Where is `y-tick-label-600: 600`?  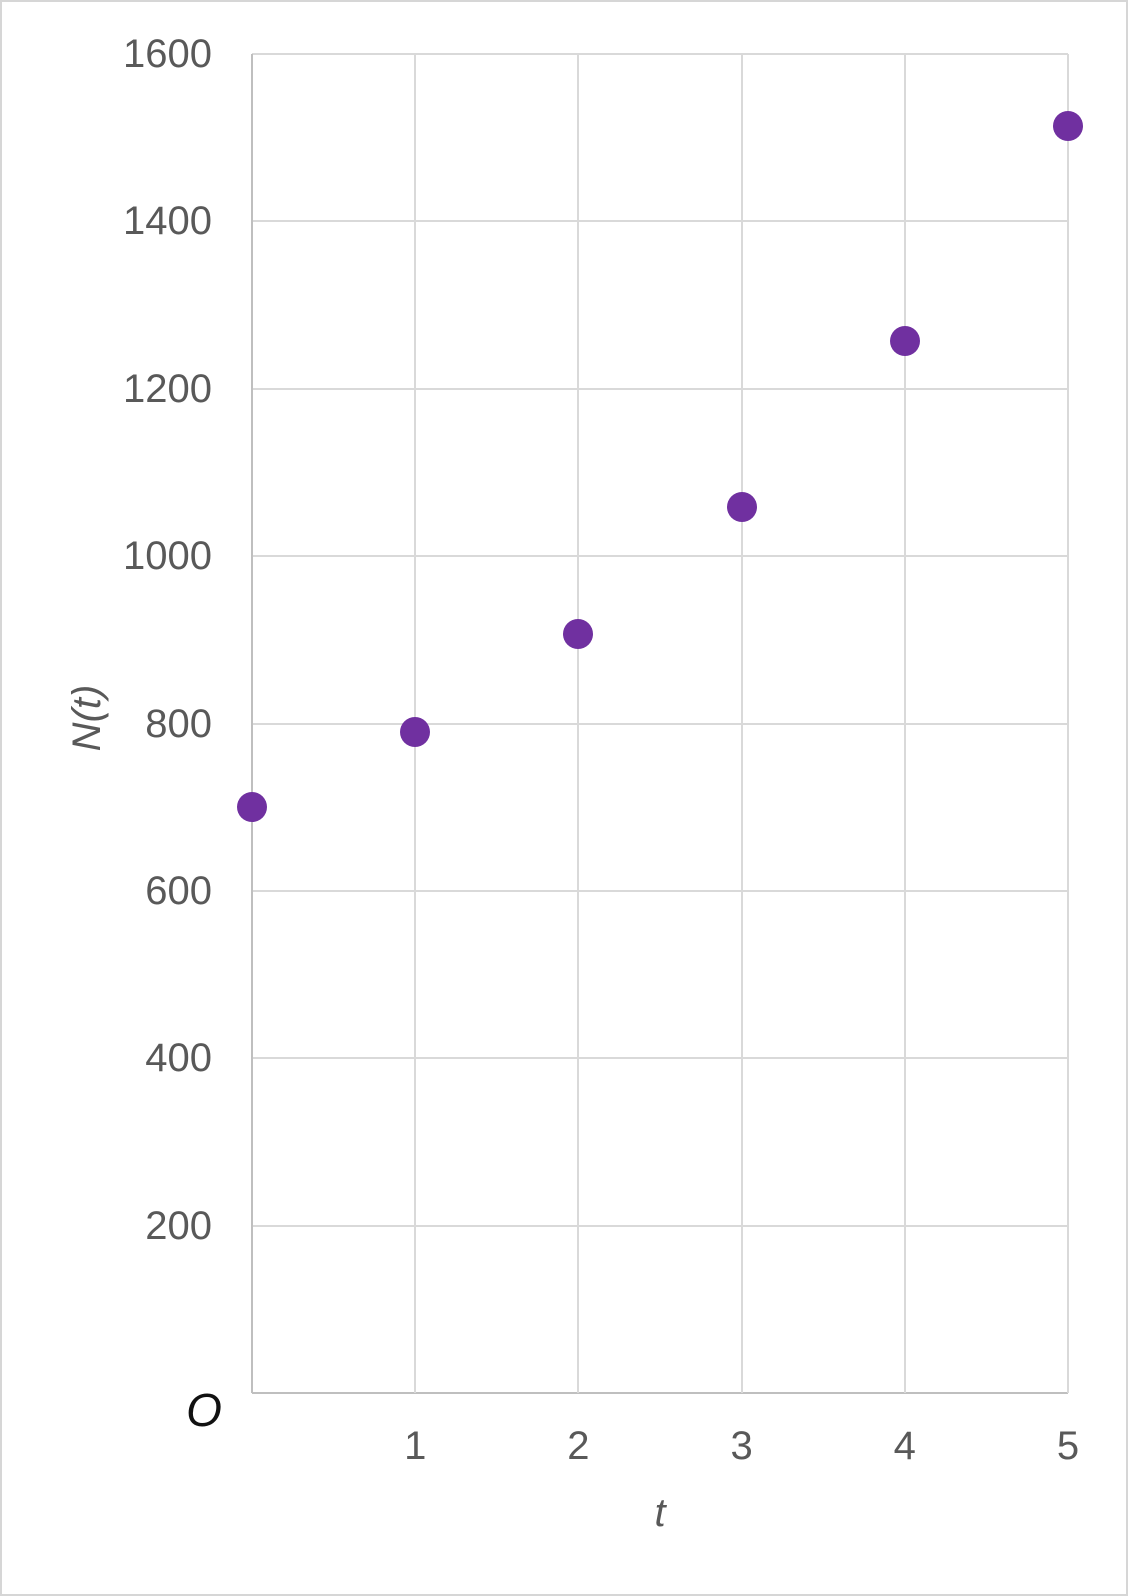
y-tick-label-600: 600 is located at coordinates (178, 890).